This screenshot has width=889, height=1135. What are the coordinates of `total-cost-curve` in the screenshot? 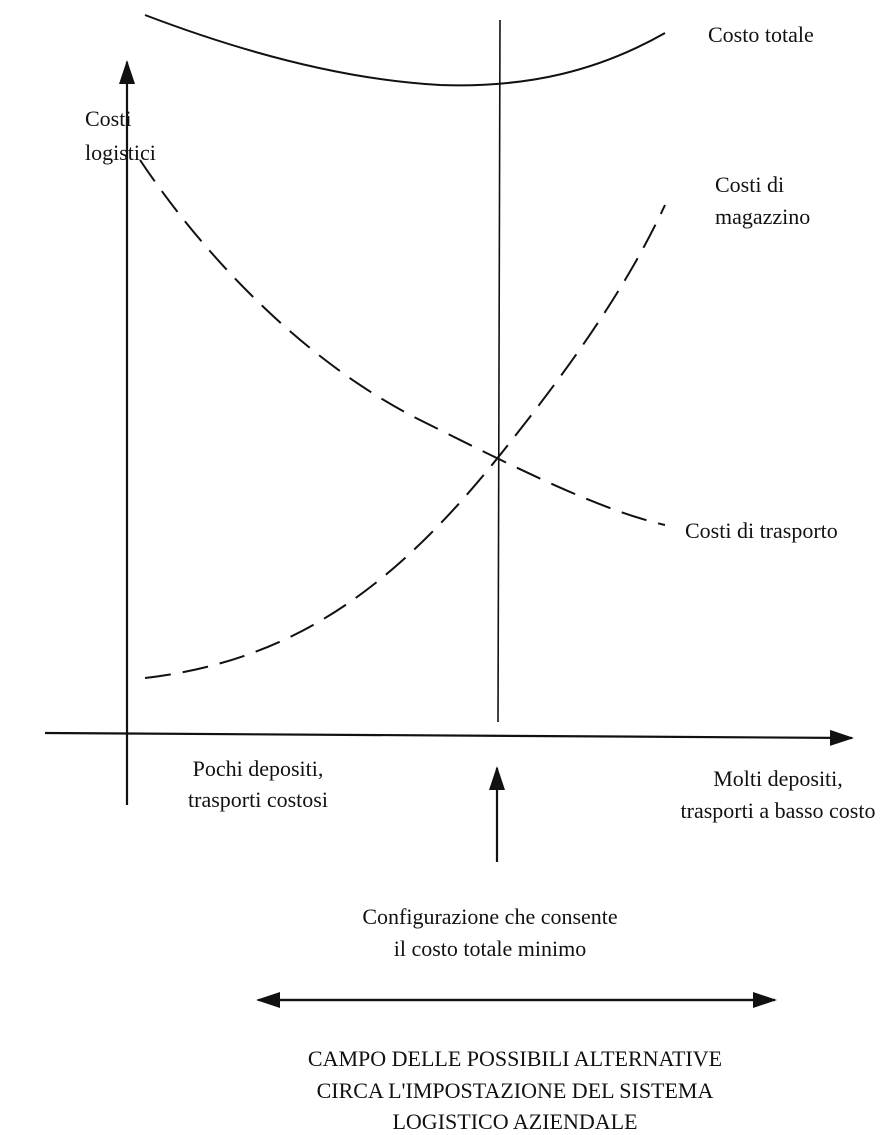 It's located at (405, 50).